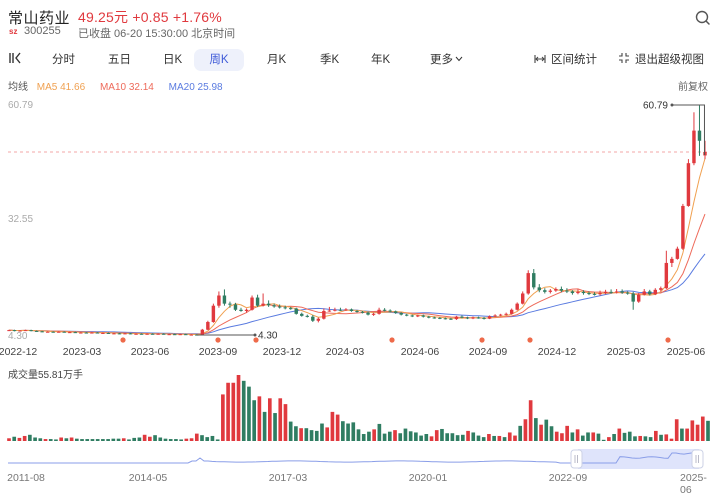 Image resolution: width=725 pixels, height=500 pixels. I want to click on tab-7: 更多, so click(446, 60).